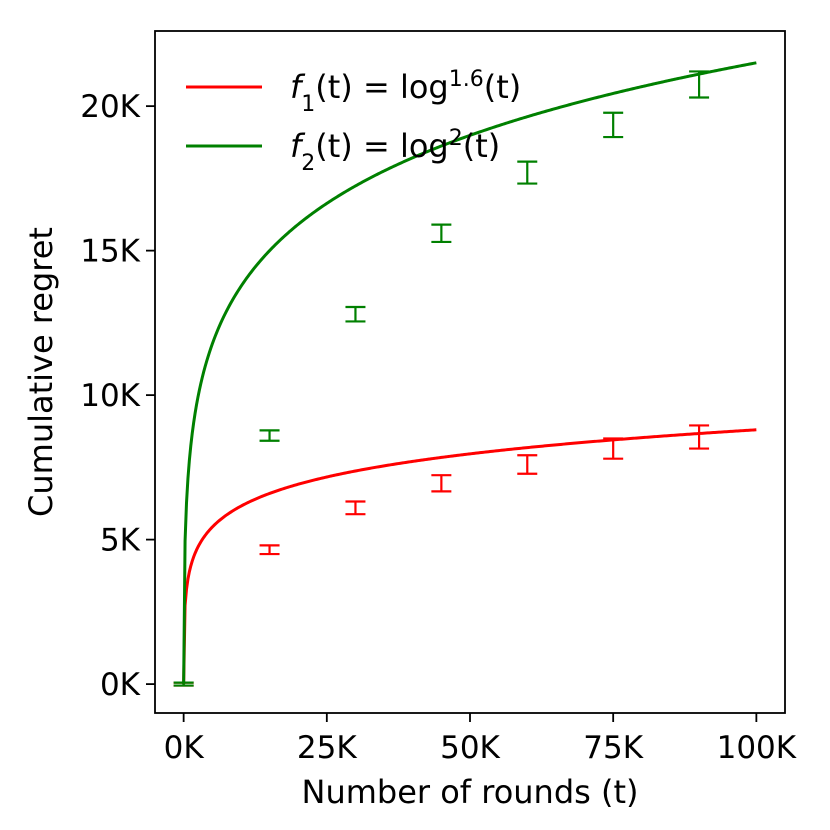  Describe the element at coordinates (110, 252) in the screenshot. I see `y-tick-label-3: 15K` at that location.